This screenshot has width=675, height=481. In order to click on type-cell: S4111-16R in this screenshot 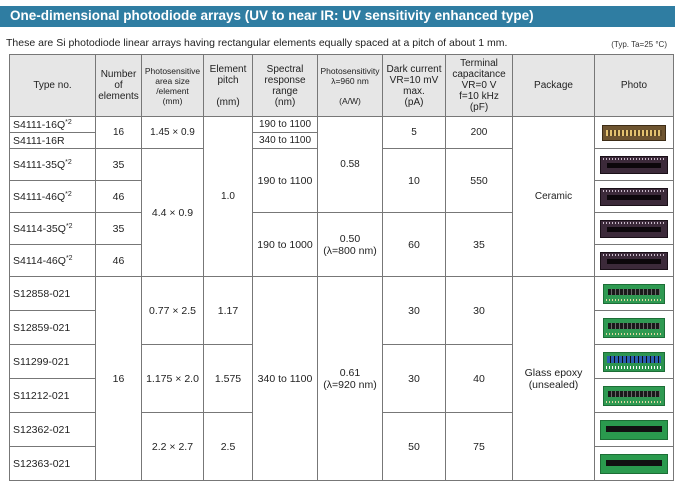, I will do `click(52, 140)`.